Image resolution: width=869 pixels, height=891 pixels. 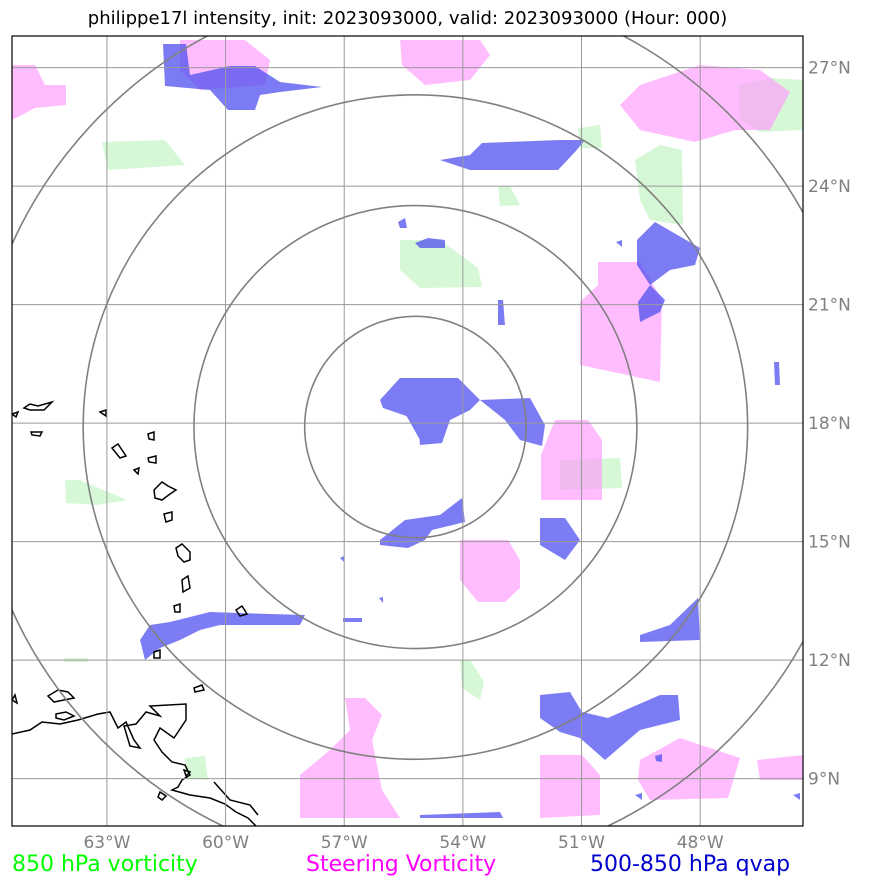 What do you see at coordinates (824, 780) in the screenshot?
I see `latitude-tick-label: 9°N` at bounding box center [824, 780].